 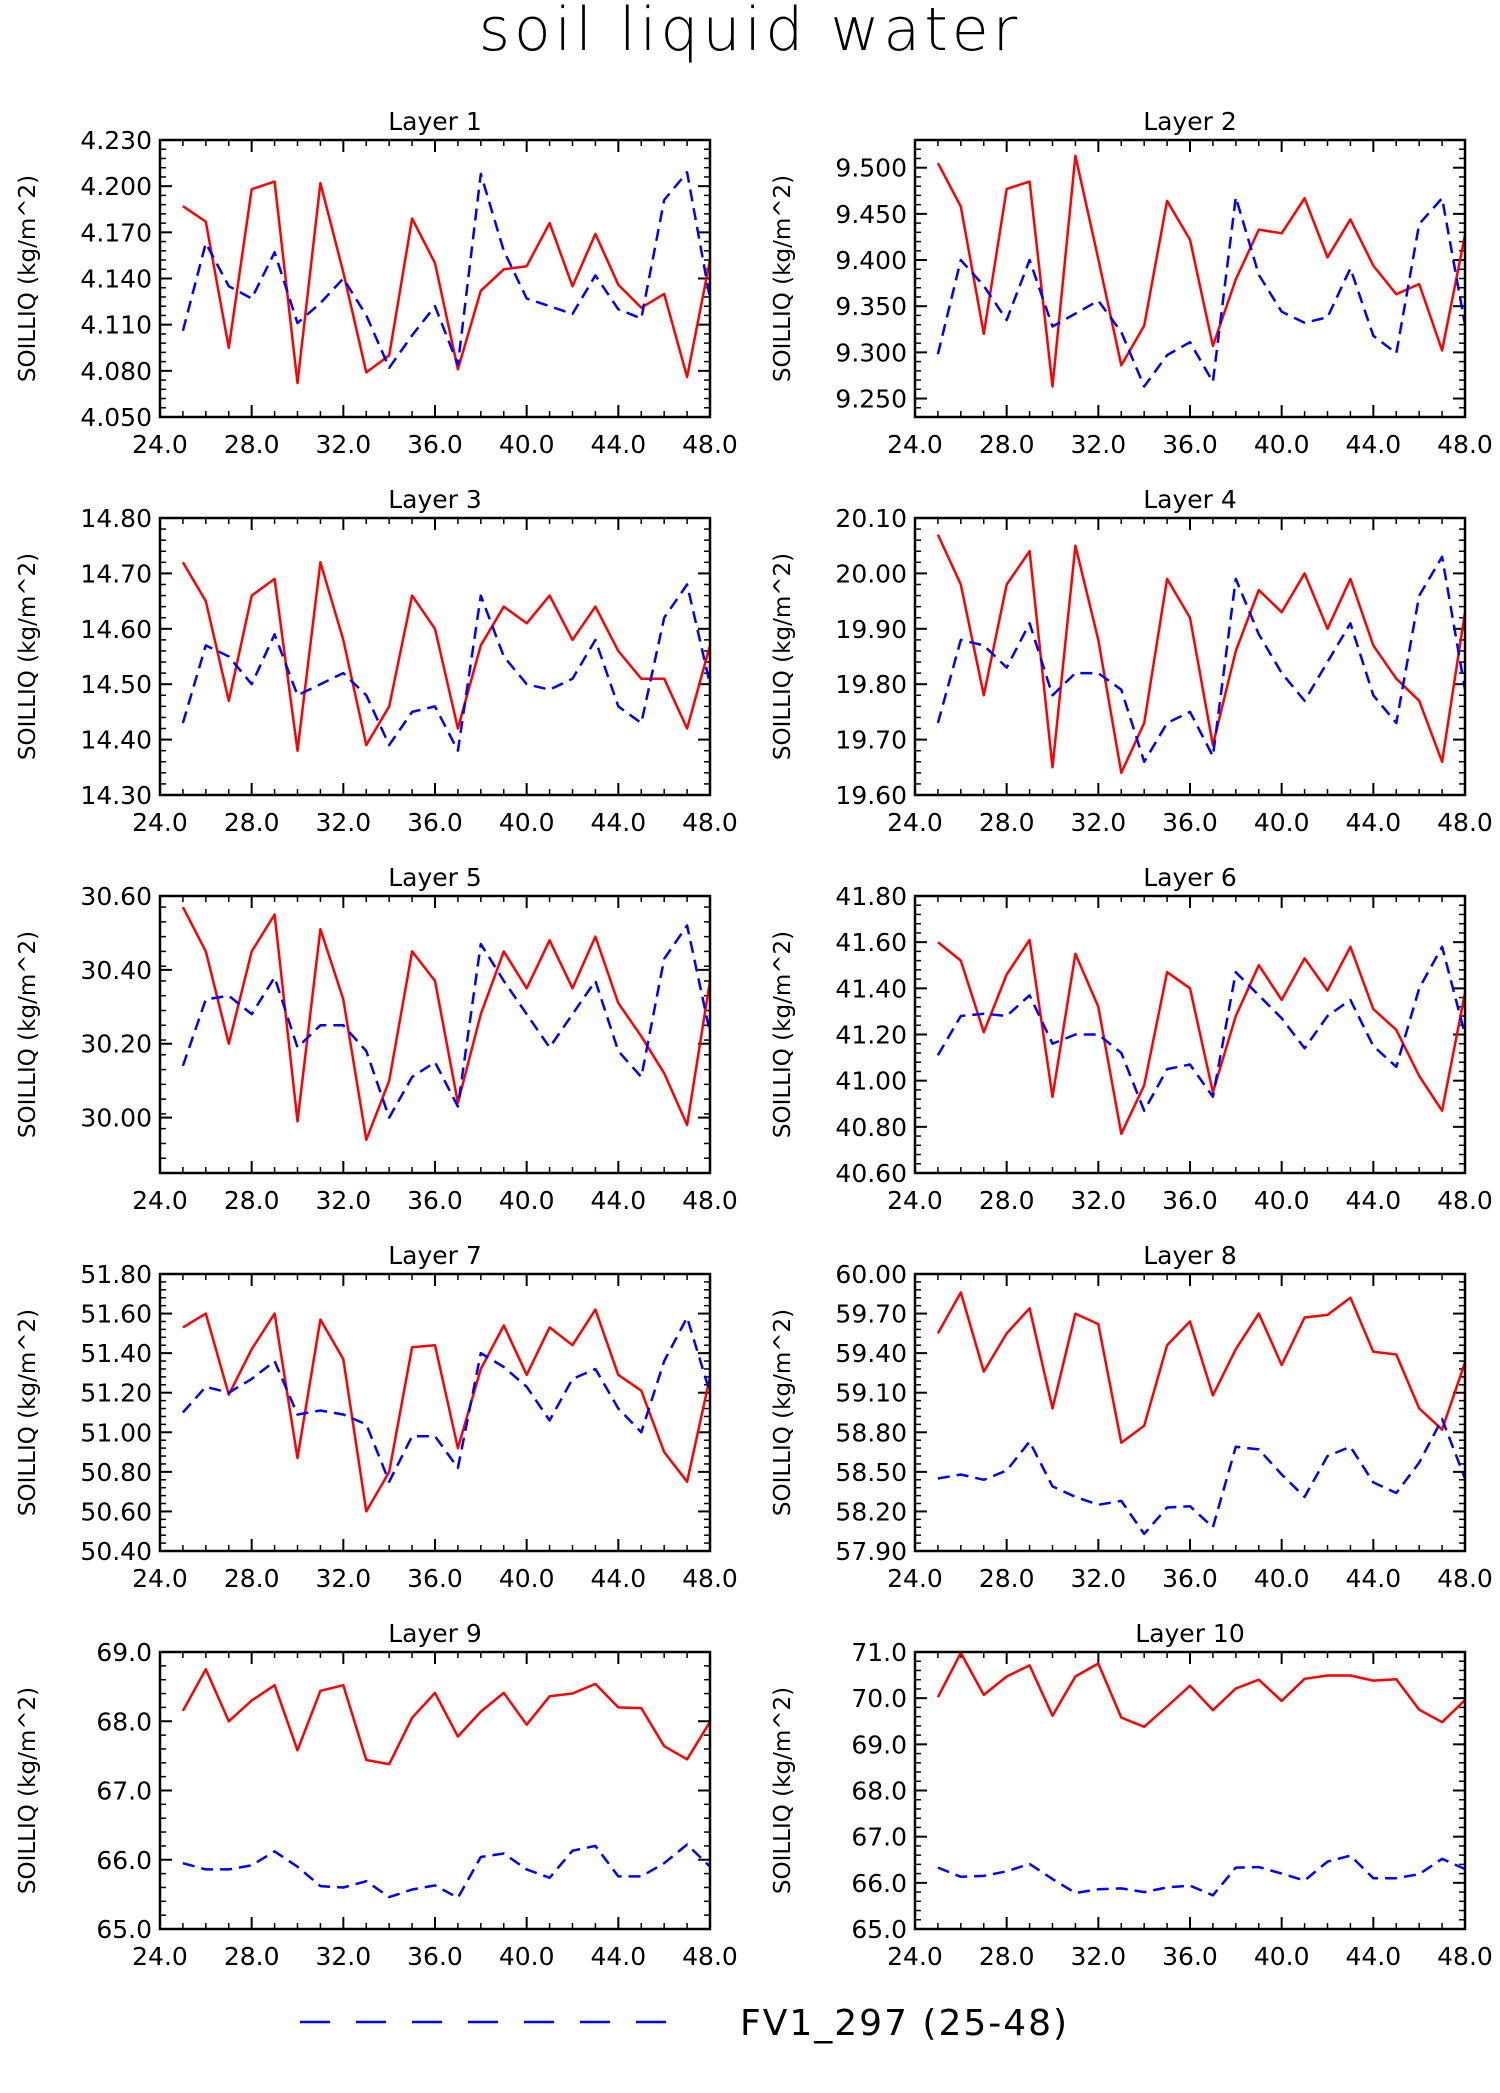 What do you see at coordinates (871, 352) in the screenshot?
I see `y-tick-label: 9.300` at bounding box center [871, 352].